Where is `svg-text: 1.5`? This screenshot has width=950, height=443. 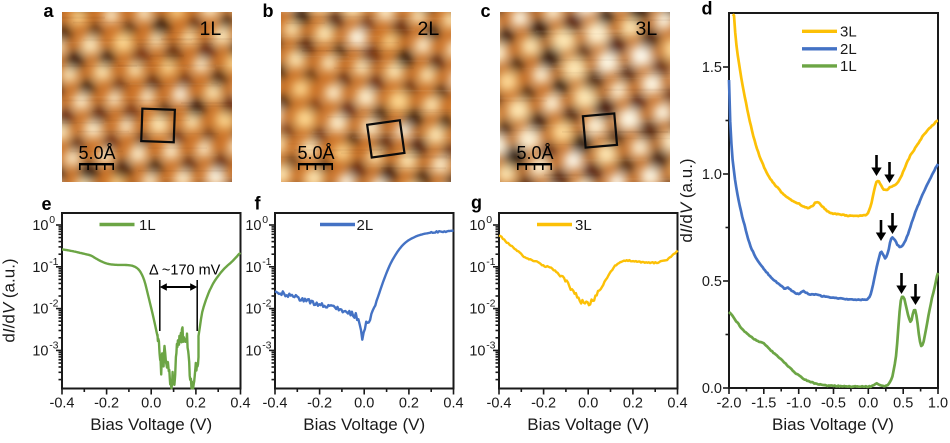 svg-text: 1.5 is located at coordinates (712, 68).